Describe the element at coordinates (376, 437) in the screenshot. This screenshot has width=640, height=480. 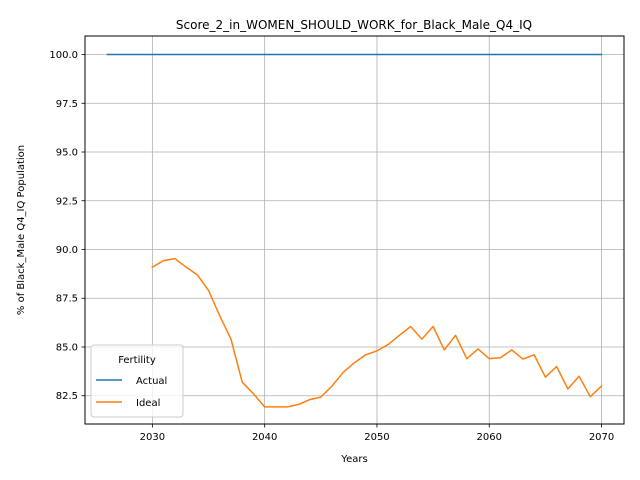
I see `x-tick-label: 2050` at that location.